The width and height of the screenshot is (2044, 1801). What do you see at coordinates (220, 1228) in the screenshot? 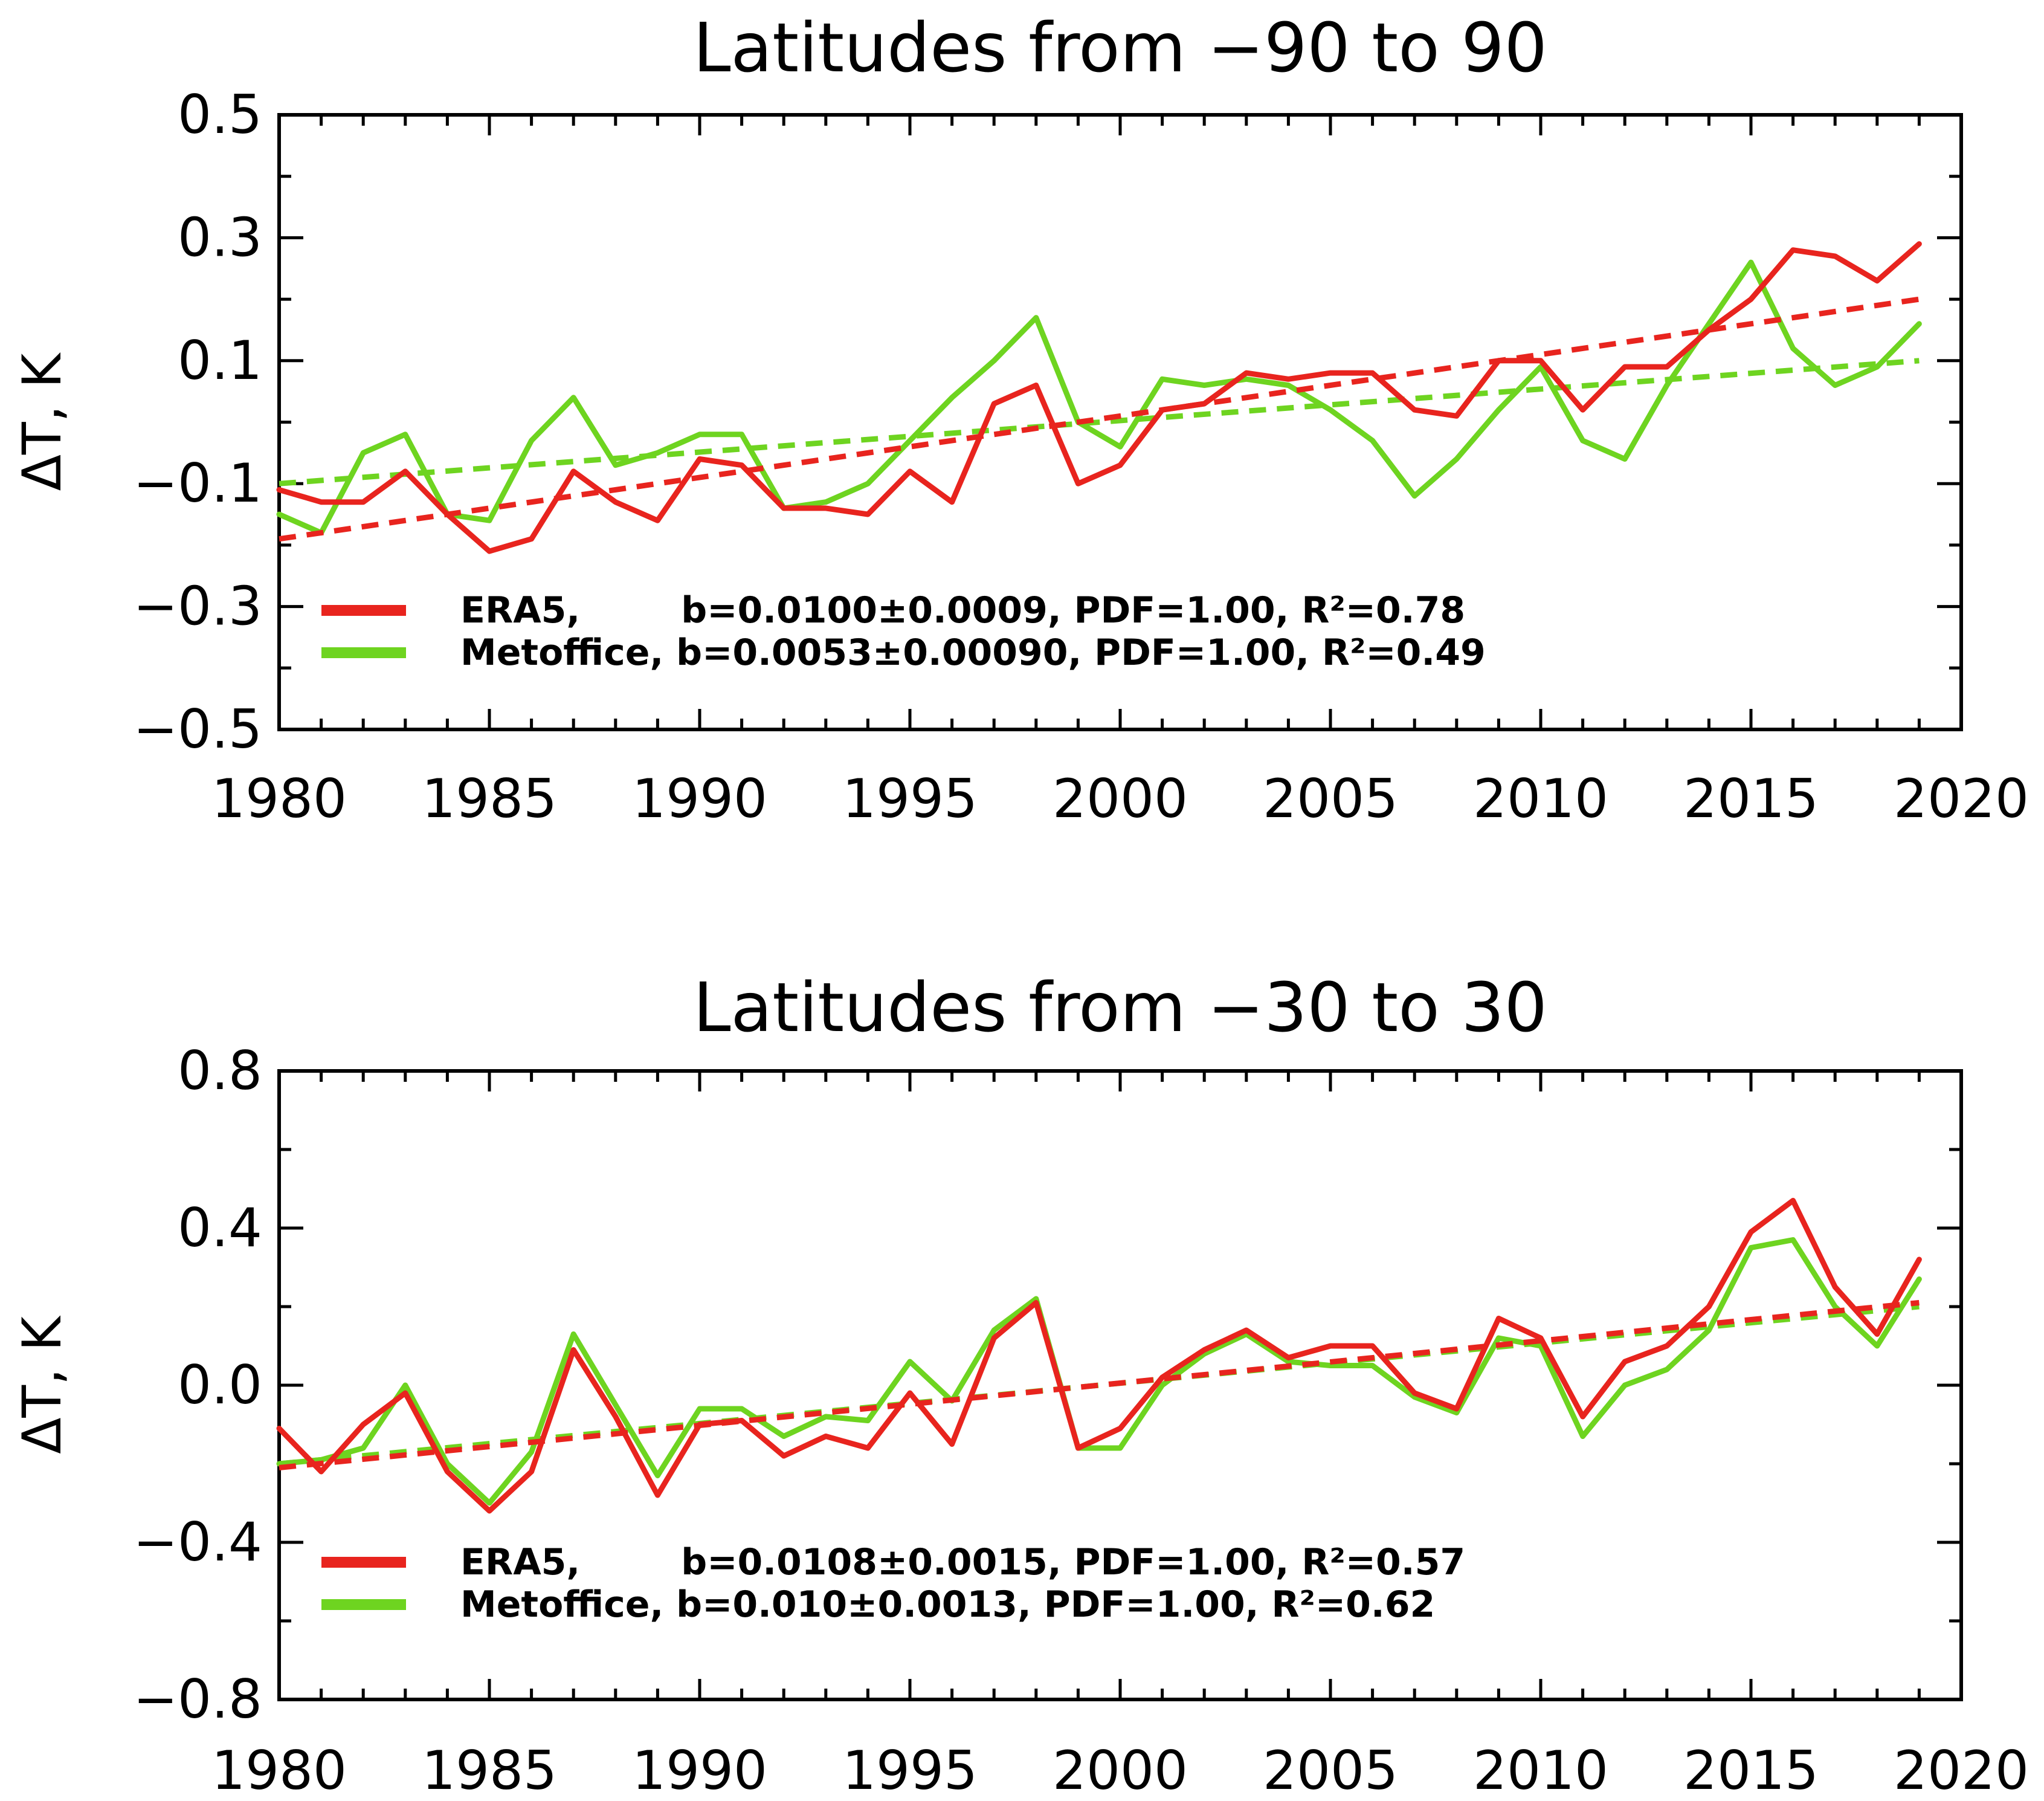
I see `y-tick-label: 0.4` at bounding box center [220, 1228].